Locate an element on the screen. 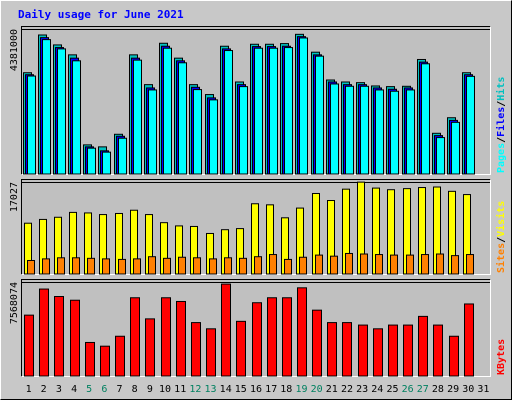  day-label: 27 is located at coordinates (423, 389).